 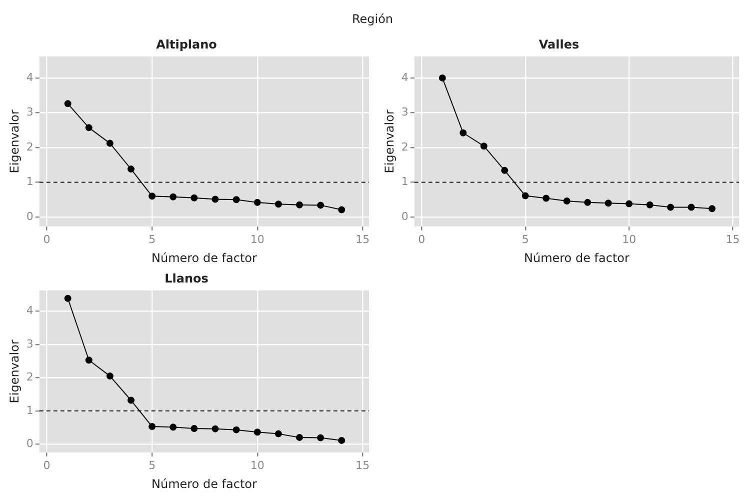 I want to click on chart-title: Llanos, so click(x=186, y=278).